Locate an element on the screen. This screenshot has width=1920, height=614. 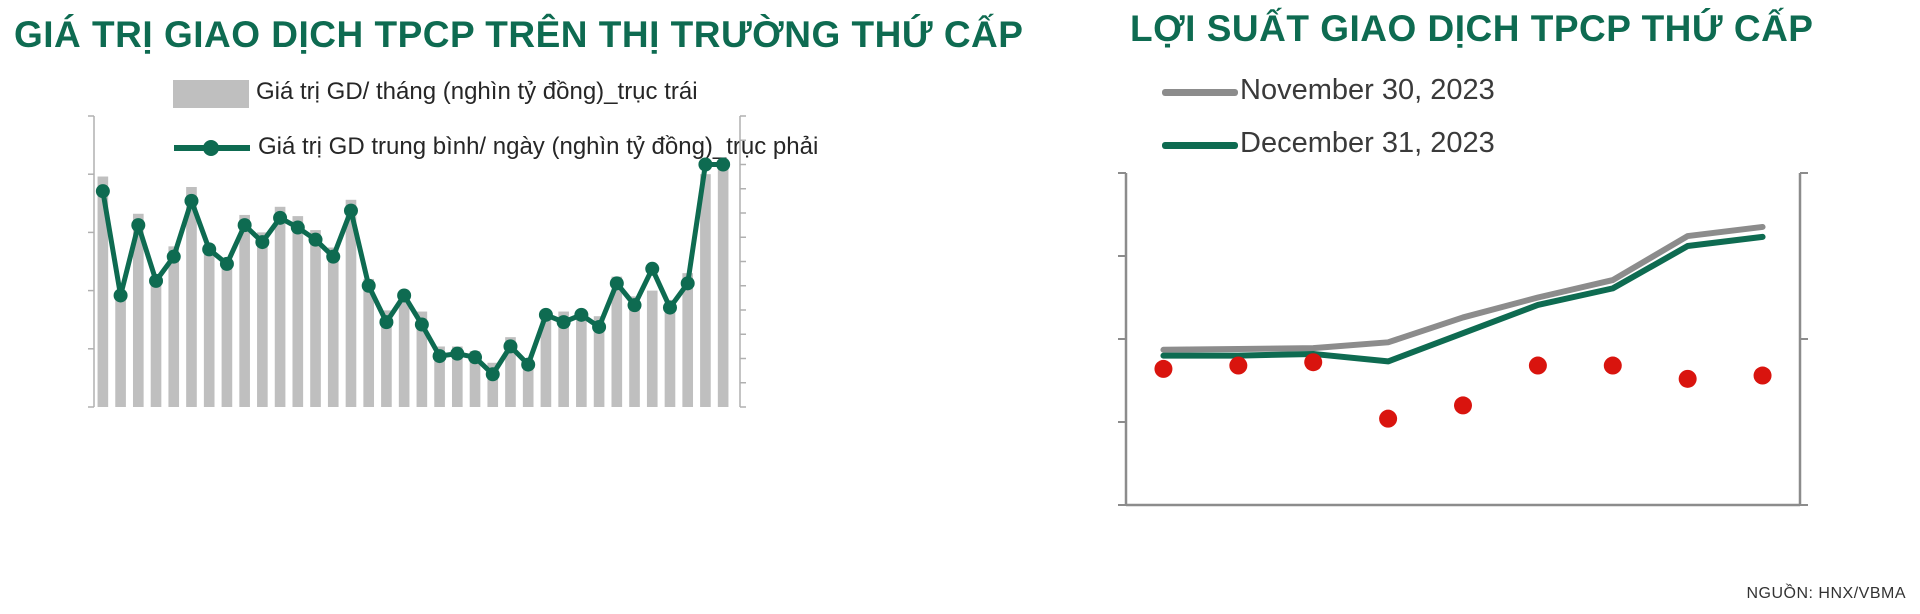
legend-nov-label: November 30, 2023 is located at coordinates (1367, 90).